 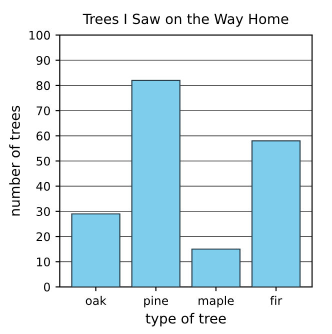 What do you see at coordinates (186, 319) in the screenshot?
I see `x-axis-title: type of tree` at bounding box center [186, 319].